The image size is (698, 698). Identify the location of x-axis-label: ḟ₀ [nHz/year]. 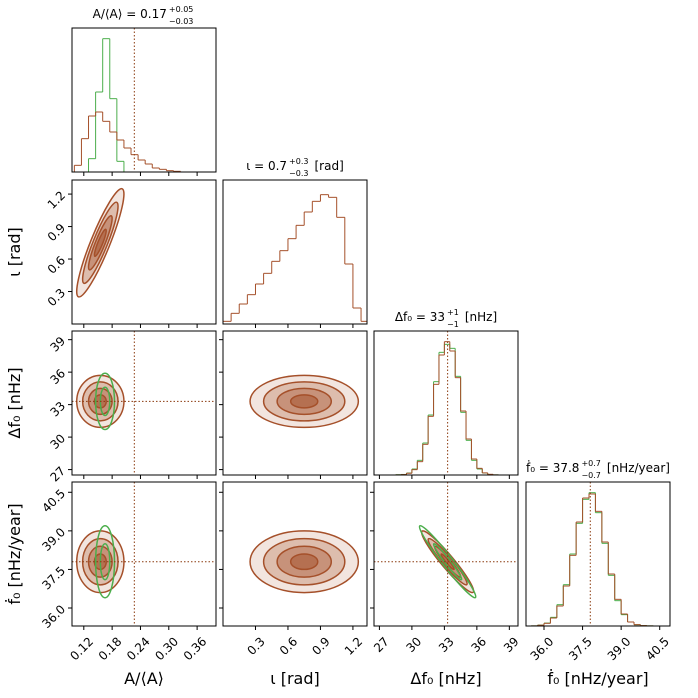
(597, 678).